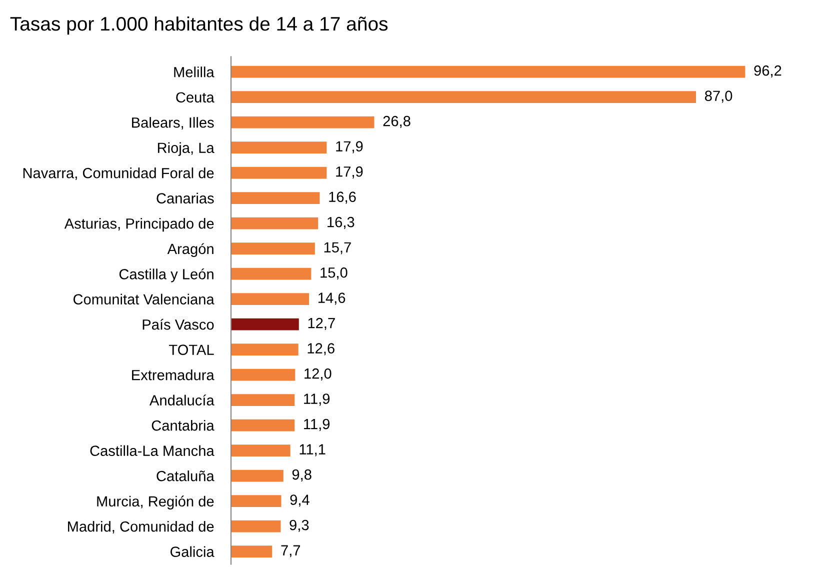 The image size is (825, 567). I want to click on data-label: 9,8, so click(302, 475).